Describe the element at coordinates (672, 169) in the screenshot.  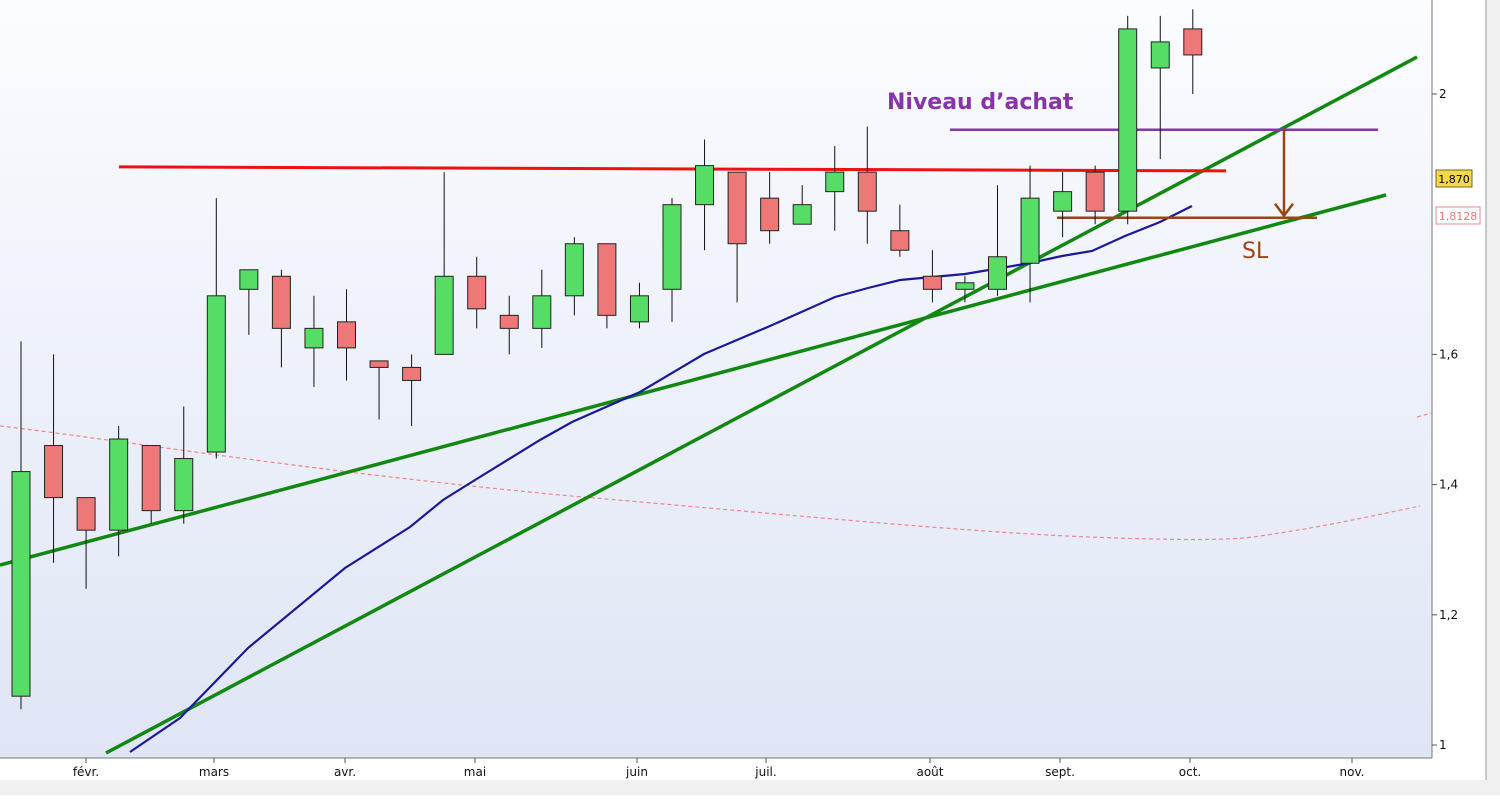
I see `resistance-line` at that location.